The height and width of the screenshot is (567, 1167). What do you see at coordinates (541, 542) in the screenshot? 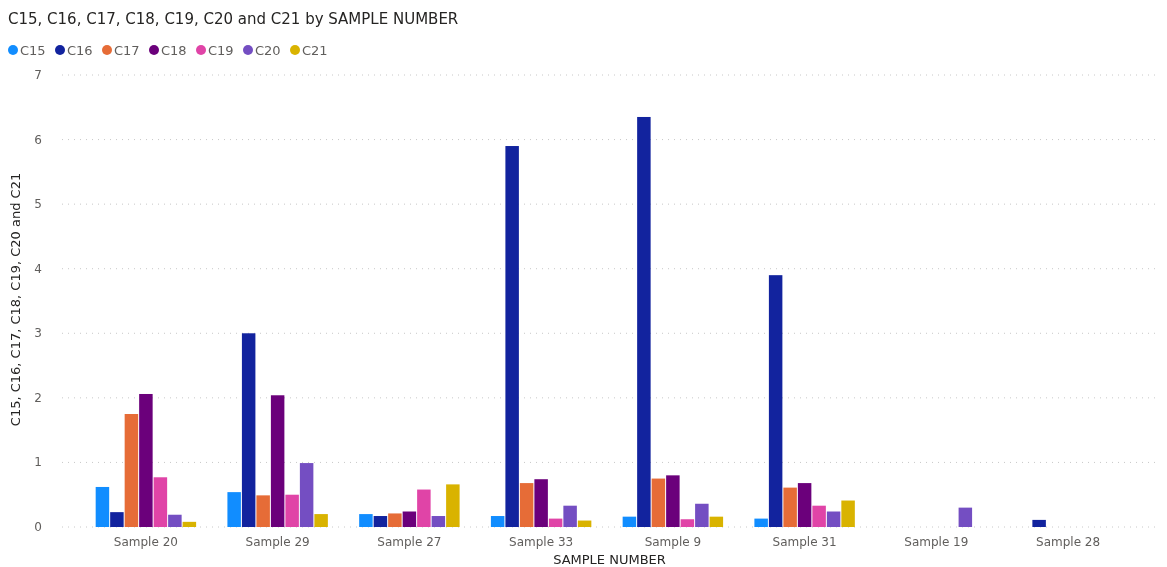
I see `x-tick-label: Sample 33` at bounding box center [541, 542].